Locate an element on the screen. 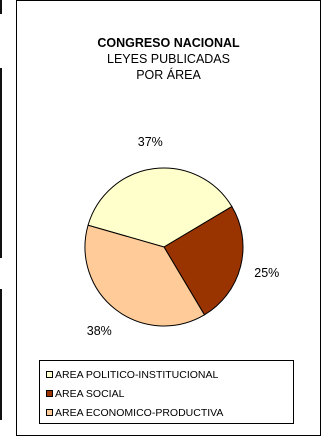 The width and height of the screenshot is (325, 441). legend-label: AREA SOCIAL is located at coordinates (90, 393).